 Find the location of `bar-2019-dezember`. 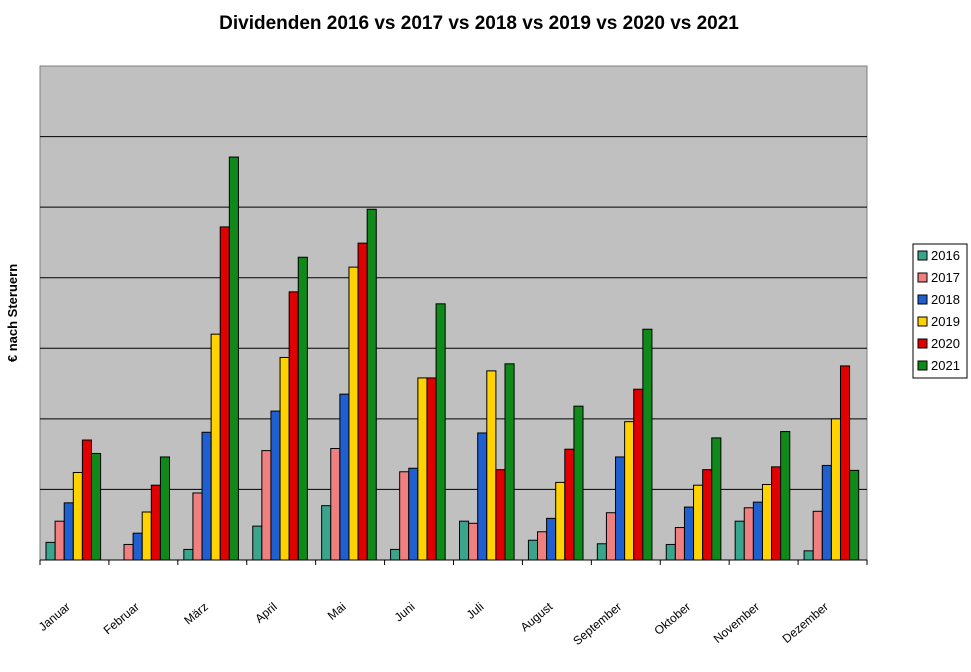

bar-2019-dezember is located at coordinates (835, 489).